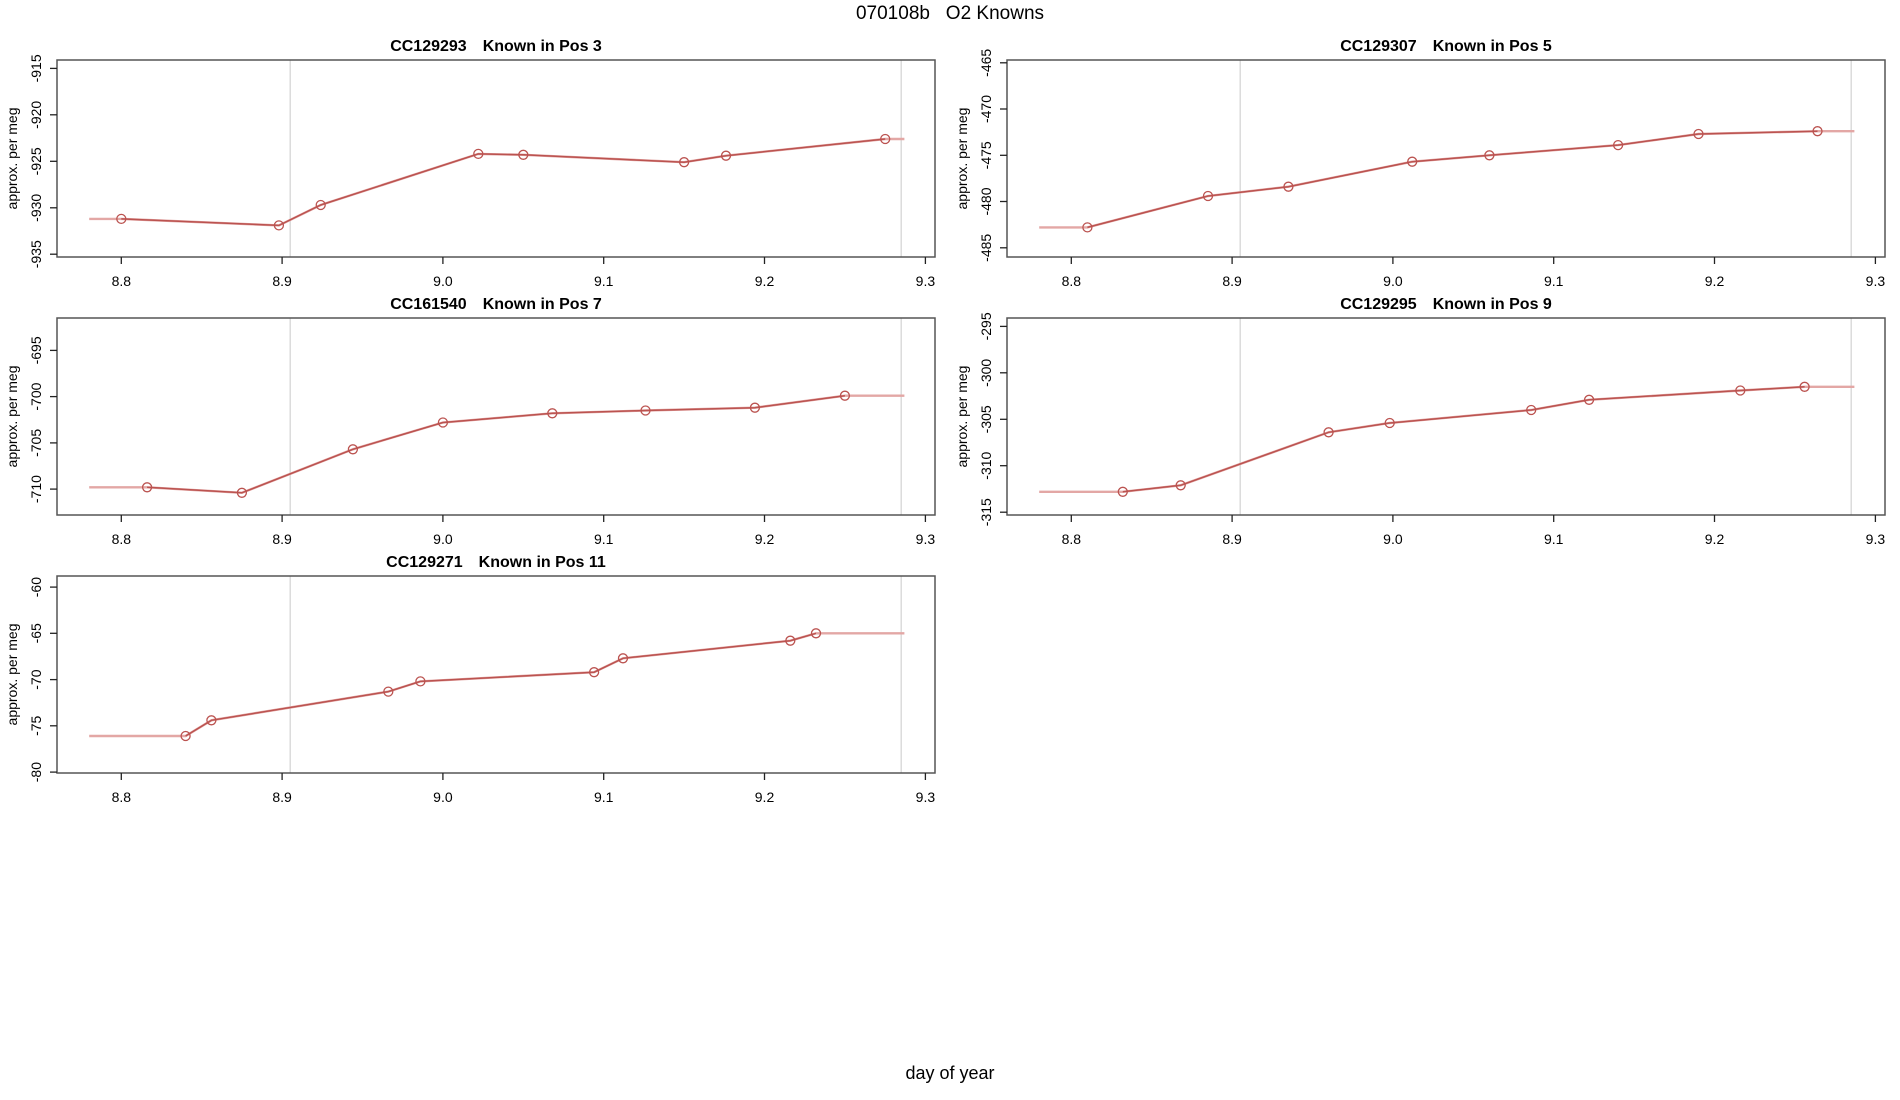 Image resolution: width=1900 pixels, height=1100 pixels. Describe the element at coordinates (1378, 46) in the screenshot. I see `subplot-sample-id: CC129307` at that location.